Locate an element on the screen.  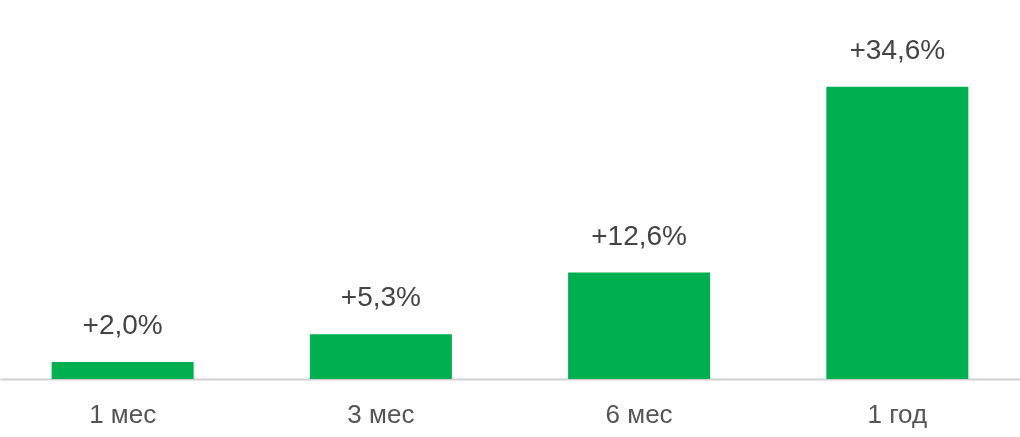
x-tick-label: 6 мес is located at coordinates (639, 413).